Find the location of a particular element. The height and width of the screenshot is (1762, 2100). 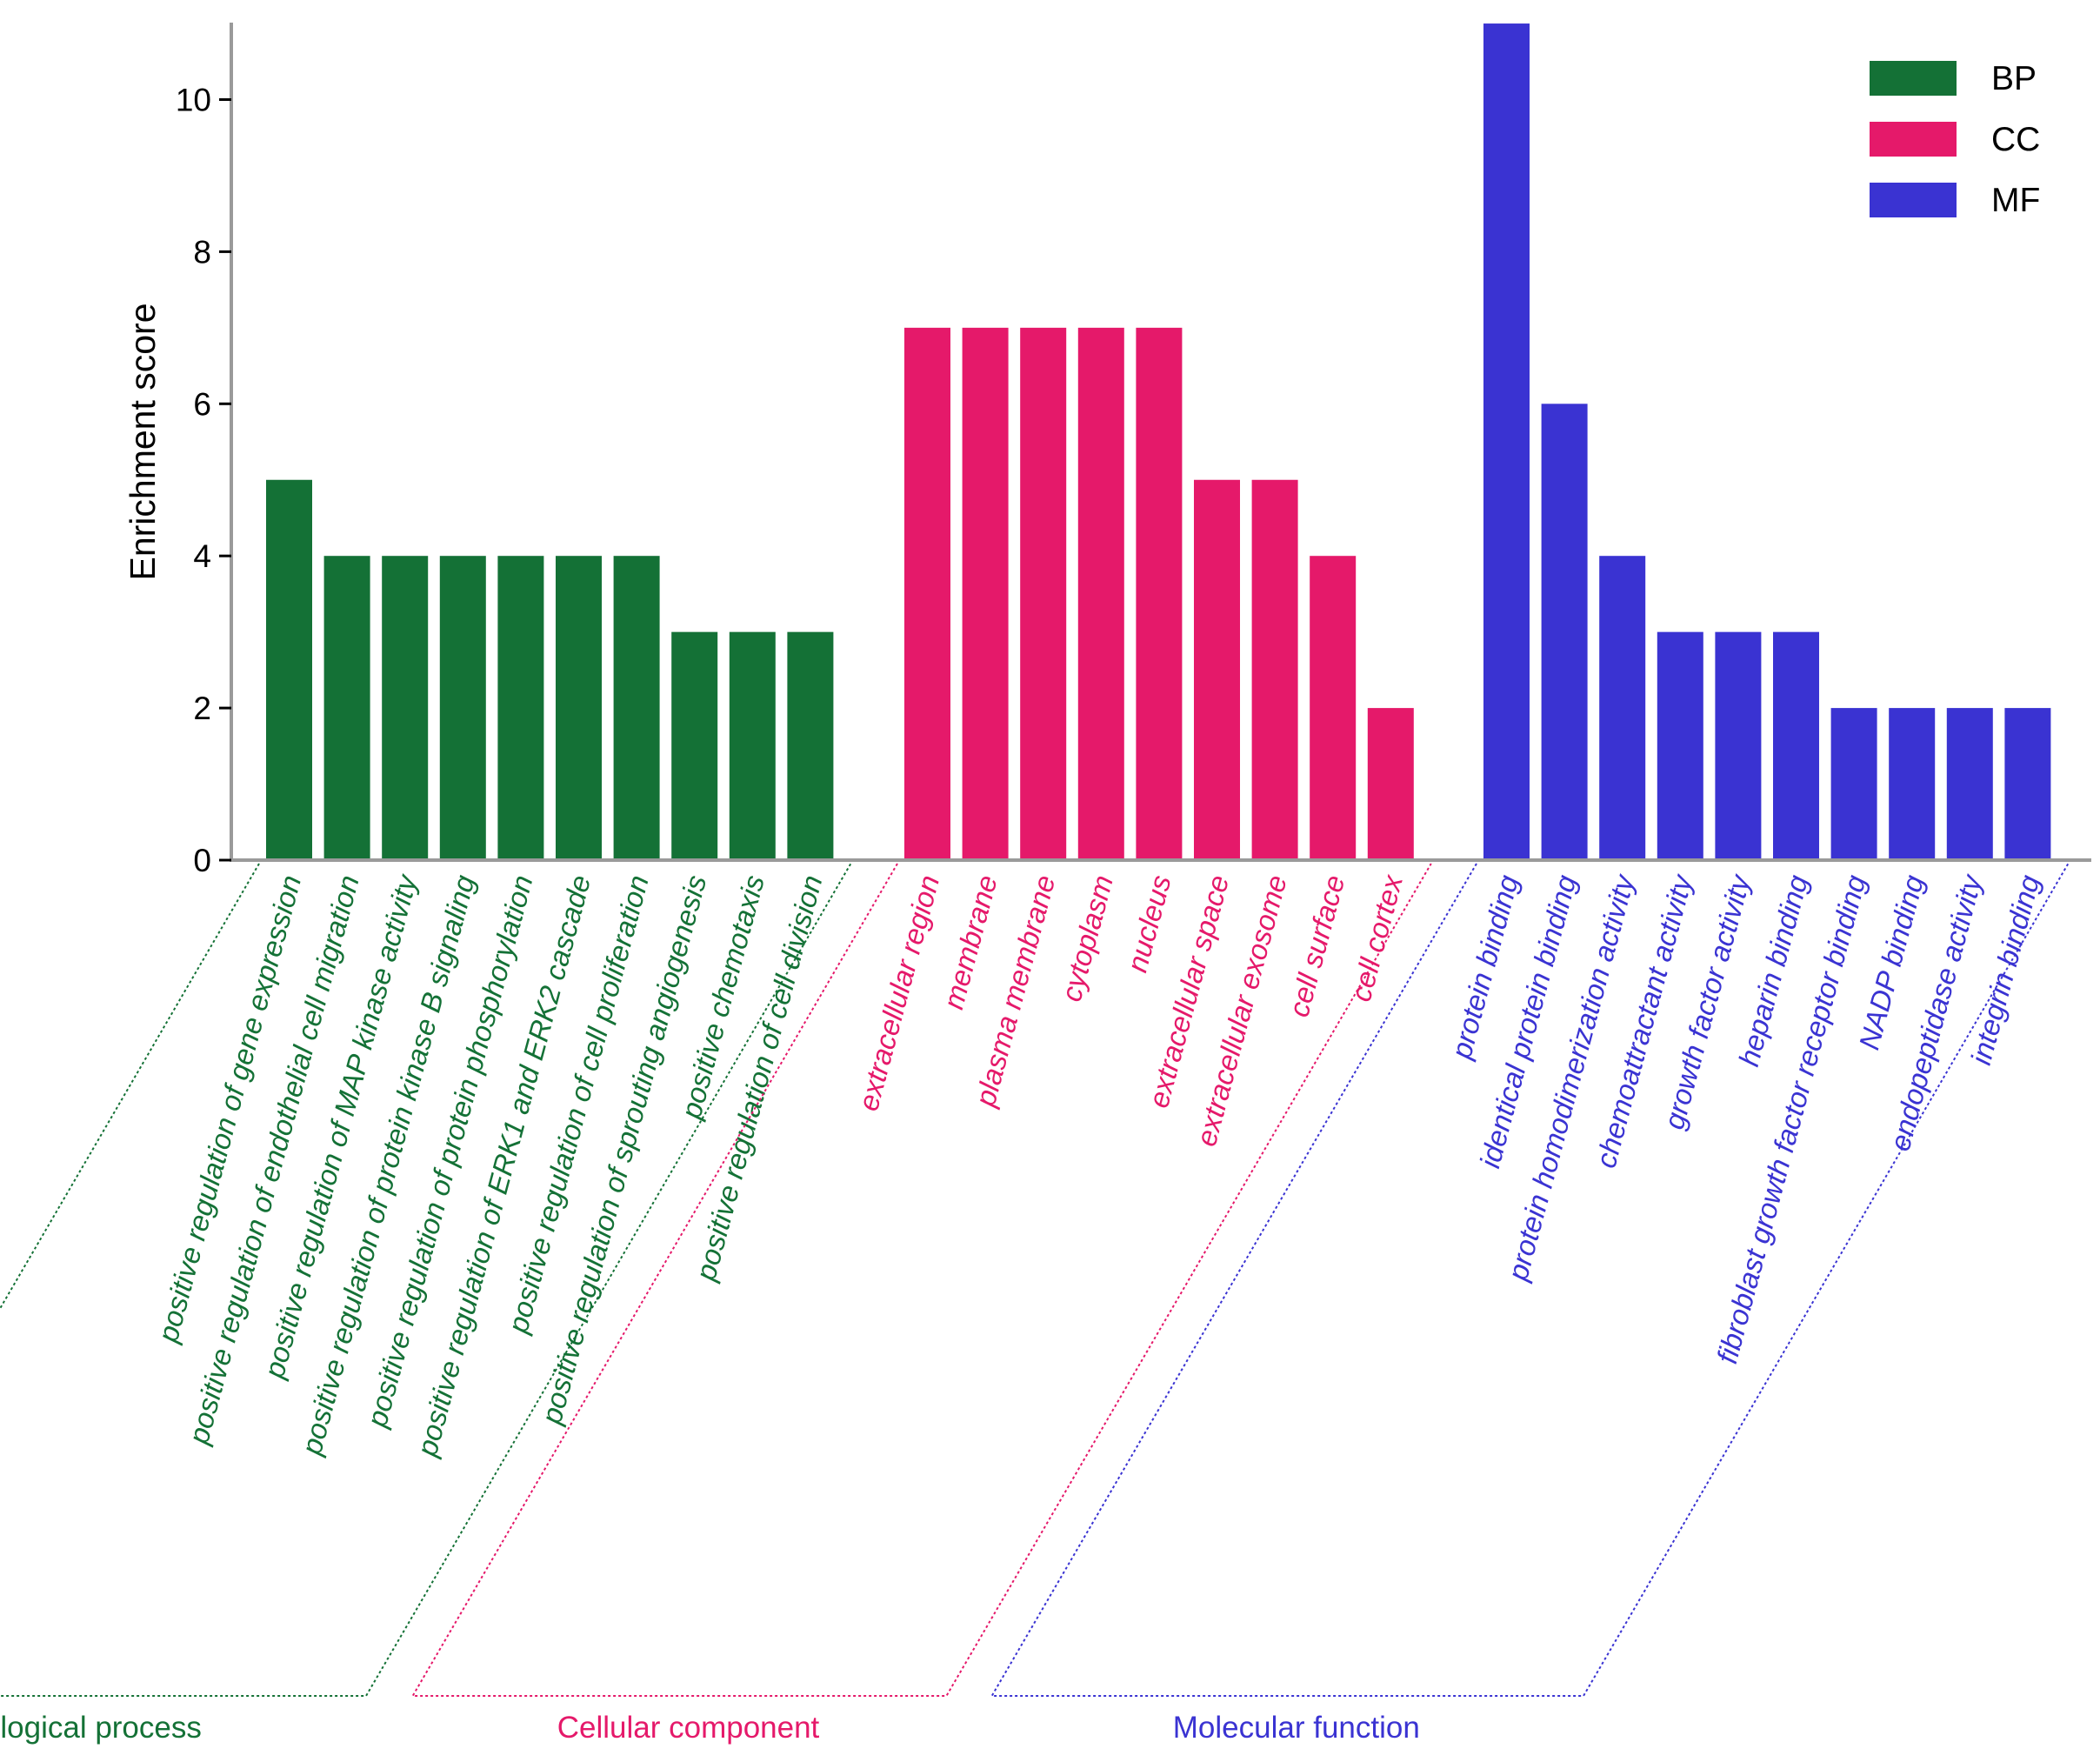

legend-label-cc: CC is located at coordinates (2015, 140).